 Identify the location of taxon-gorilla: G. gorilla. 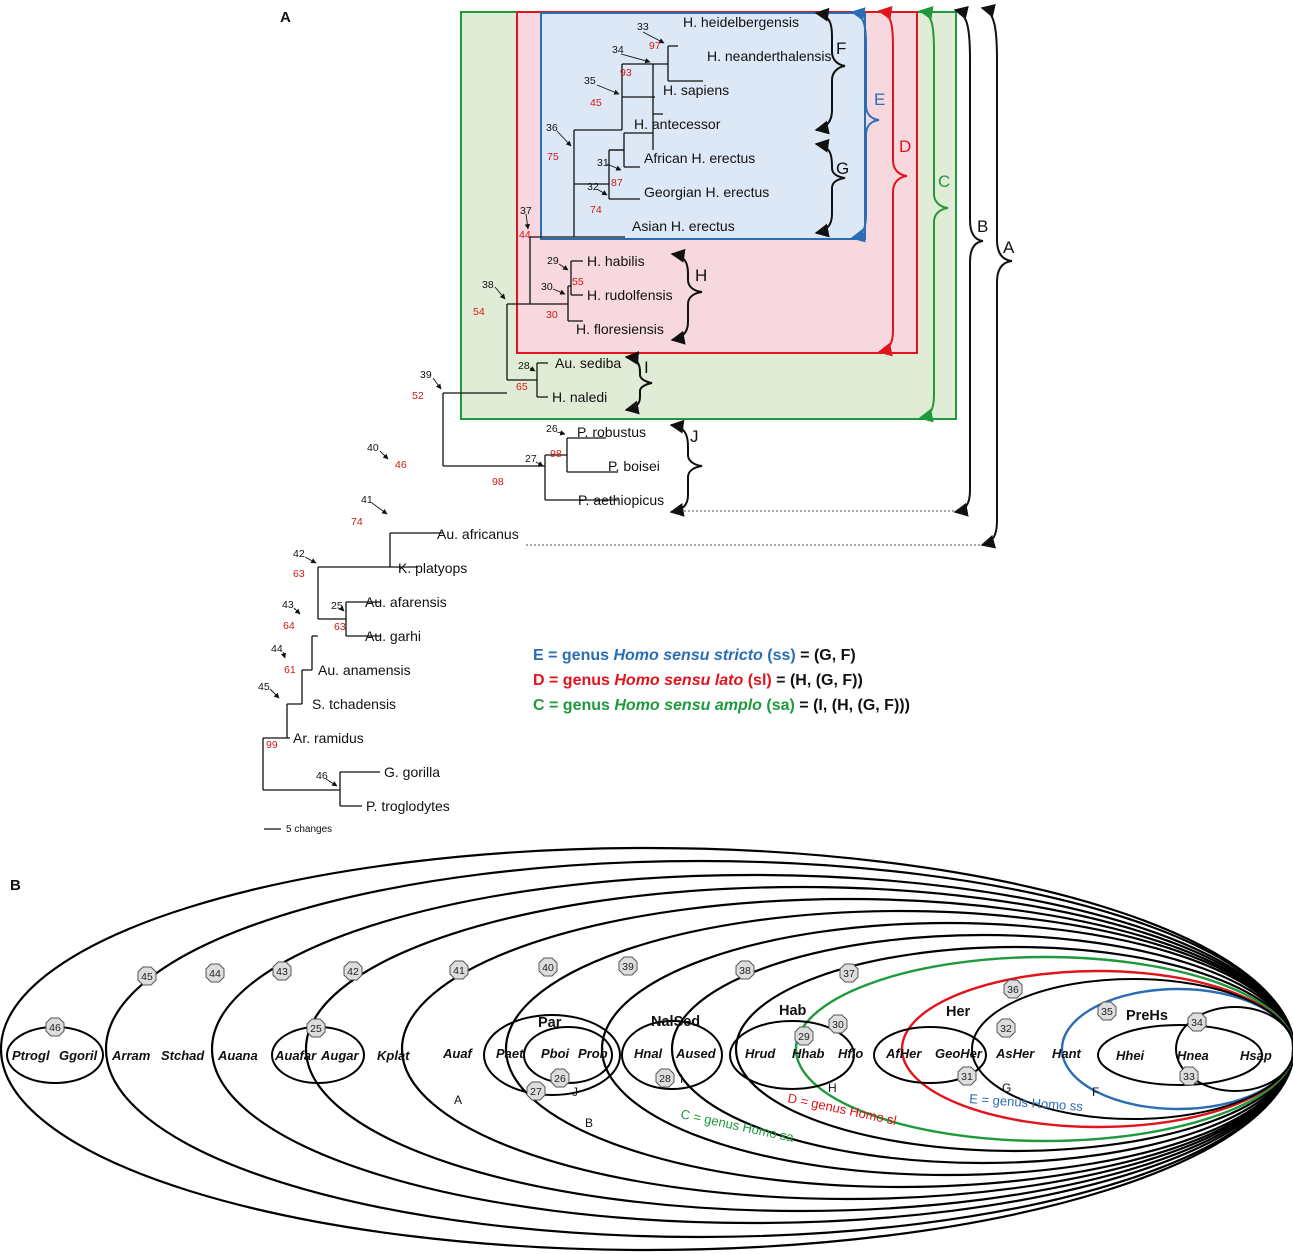
(412, 772).